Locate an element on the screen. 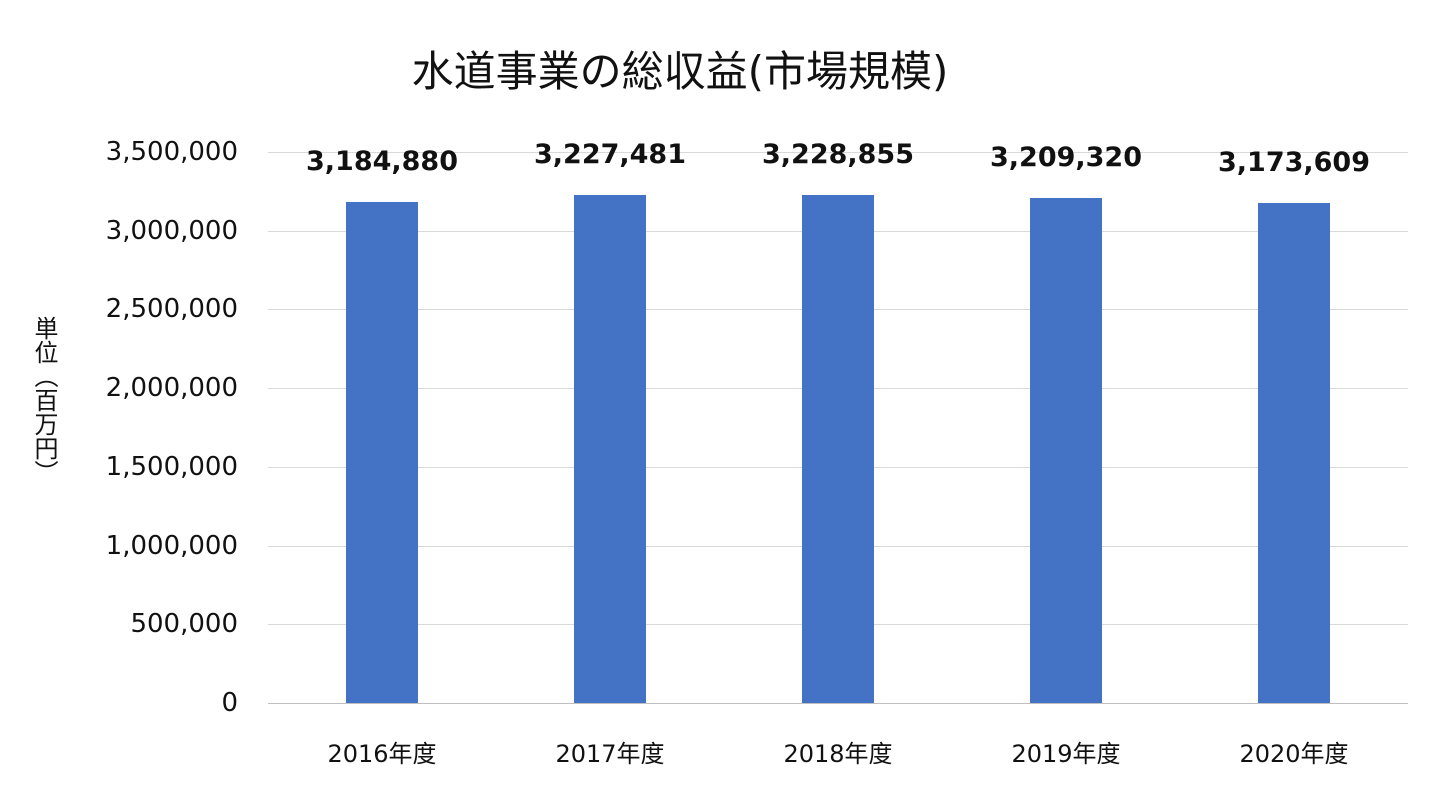 This screenshot has width=1440, height=810. data-label: 3,184,880 is located at coordinates (382, 161).